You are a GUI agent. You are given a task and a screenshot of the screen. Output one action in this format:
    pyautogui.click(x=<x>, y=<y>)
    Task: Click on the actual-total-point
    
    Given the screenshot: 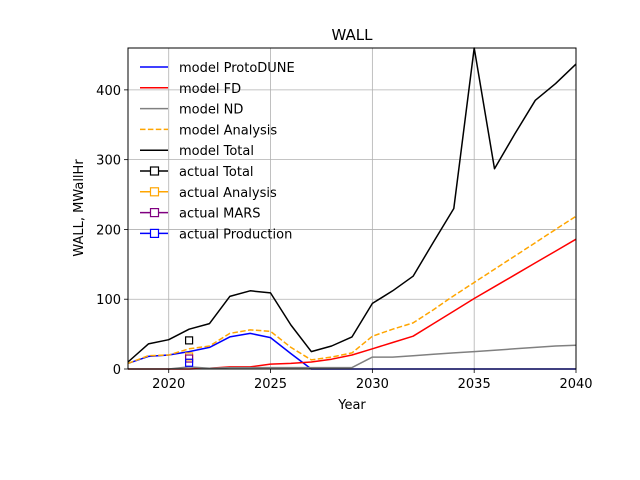 What is the action you would take?
    pyautogui.click(x=189, y=340)
    